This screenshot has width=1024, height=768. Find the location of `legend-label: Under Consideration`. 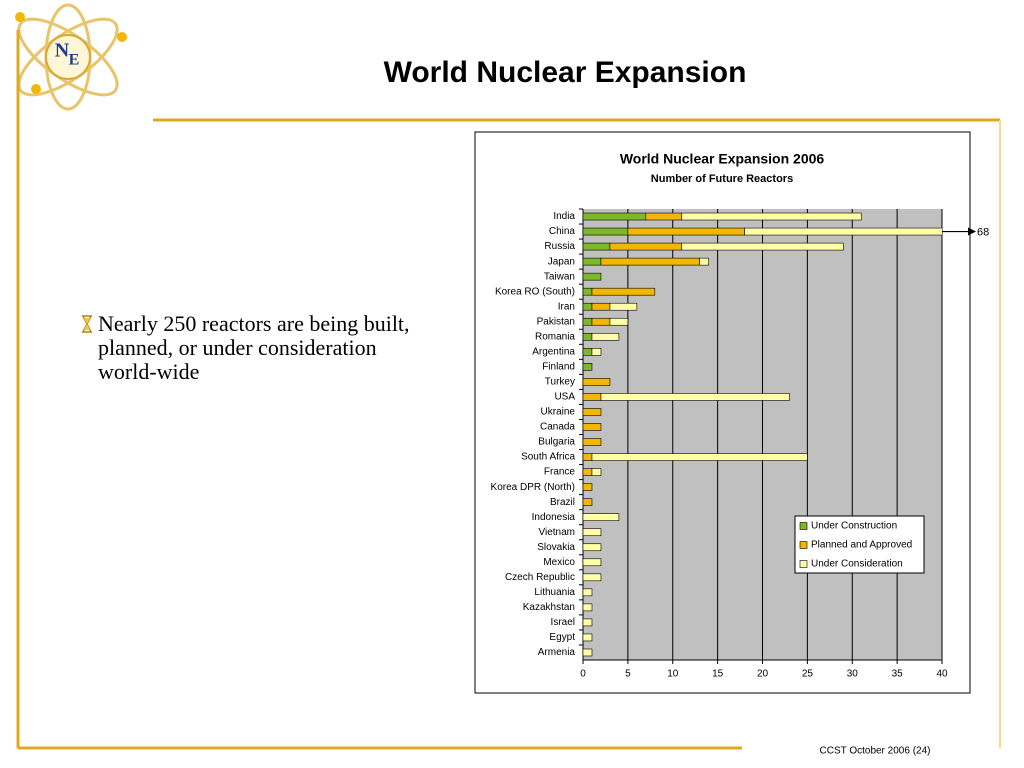

legend-label: Under Consideration is located at coordinates (857, 564).